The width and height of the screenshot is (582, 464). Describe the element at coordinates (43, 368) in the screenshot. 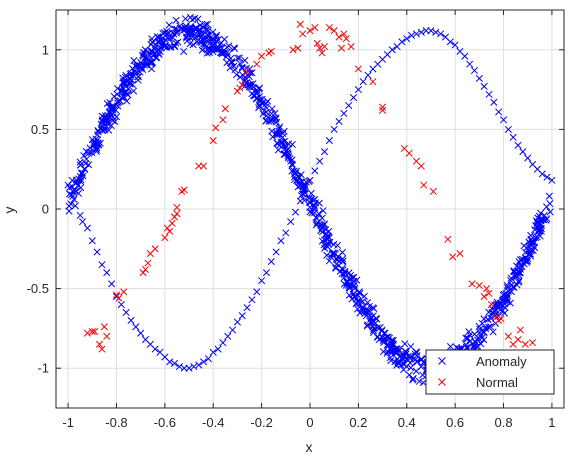

I see `y-tick-label: -1` at that location.